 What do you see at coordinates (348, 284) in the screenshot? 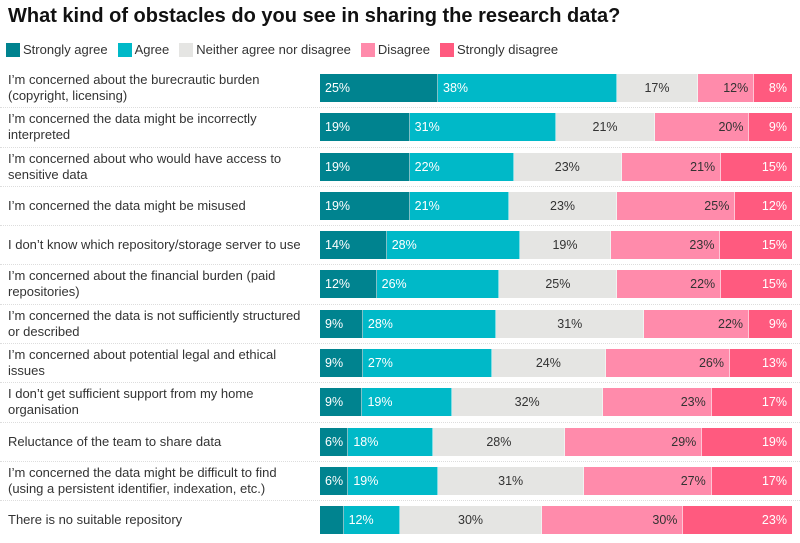
I see `bar-segment-strongly-agree: 12%` at bounding box center [348, 284].